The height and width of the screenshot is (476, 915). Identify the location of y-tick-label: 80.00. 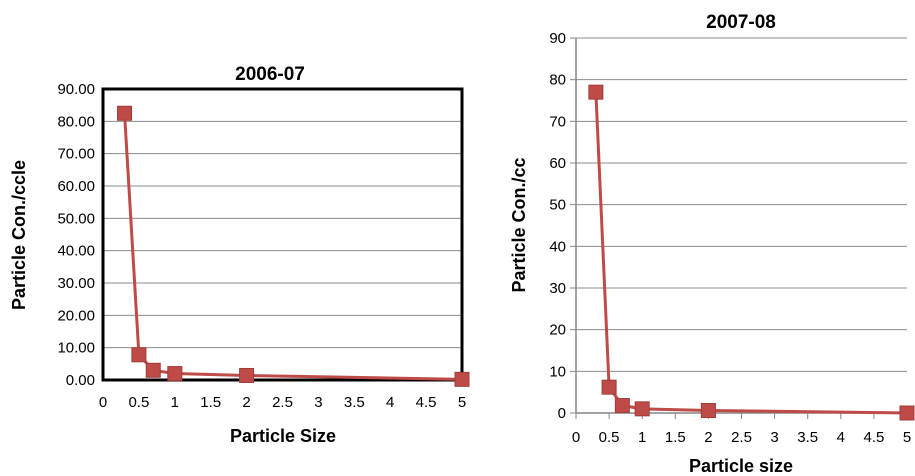
(76, 121).